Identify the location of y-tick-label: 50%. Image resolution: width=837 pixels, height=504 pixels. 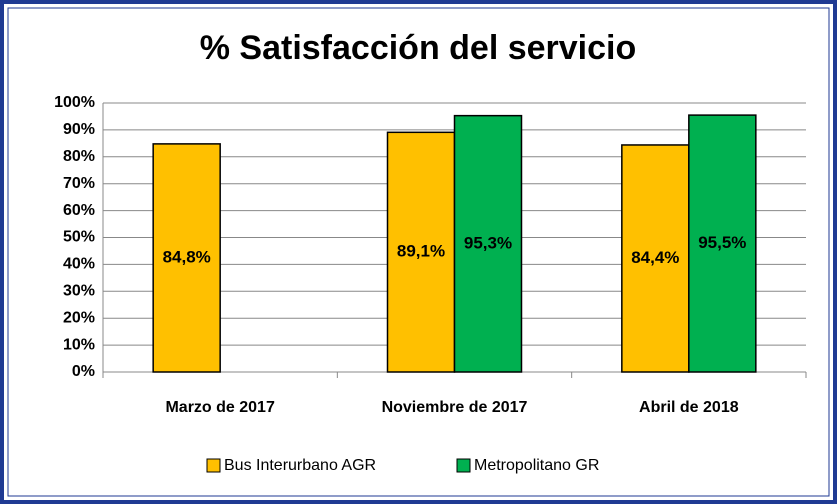
(79, 237).